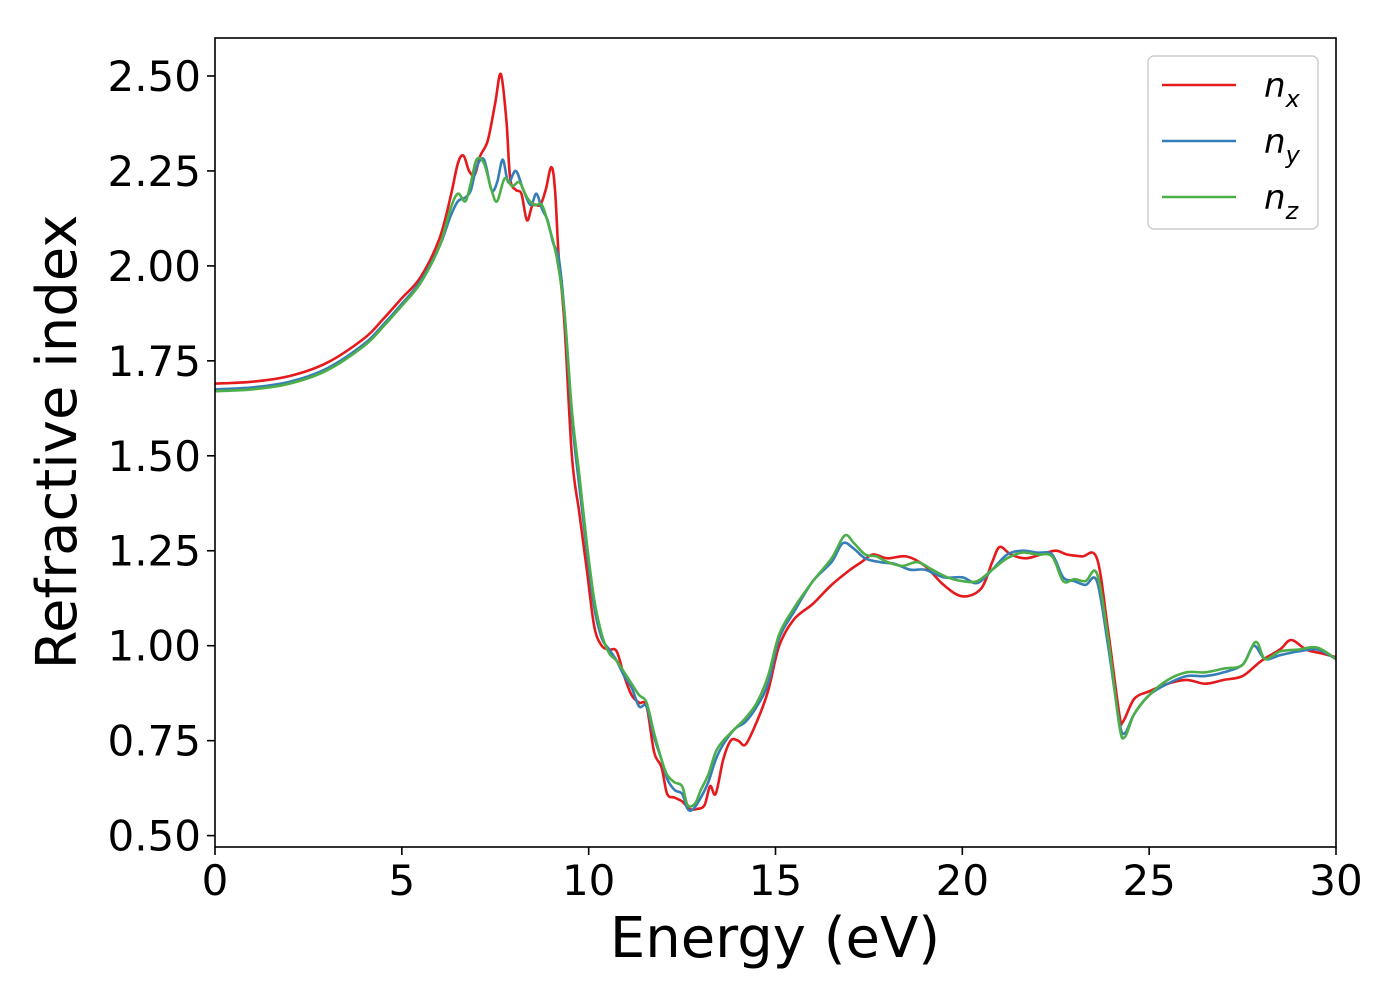 The height and width of the screenshot is (1000, 1400). I want to click on y-tick-label: 1.50, so click(154, 456).